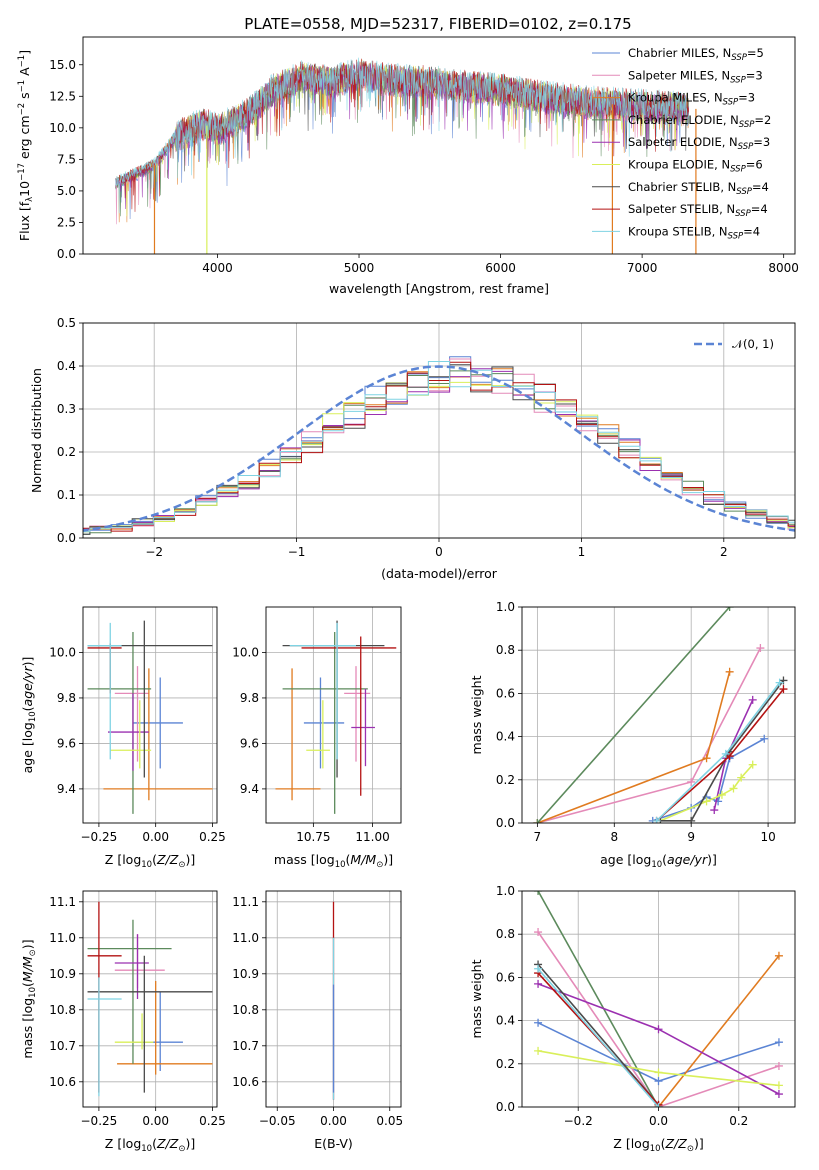  Describe the element at coordinates (62, 65) in the screenshot. I see `y-tick-label: 15.0` at that location.